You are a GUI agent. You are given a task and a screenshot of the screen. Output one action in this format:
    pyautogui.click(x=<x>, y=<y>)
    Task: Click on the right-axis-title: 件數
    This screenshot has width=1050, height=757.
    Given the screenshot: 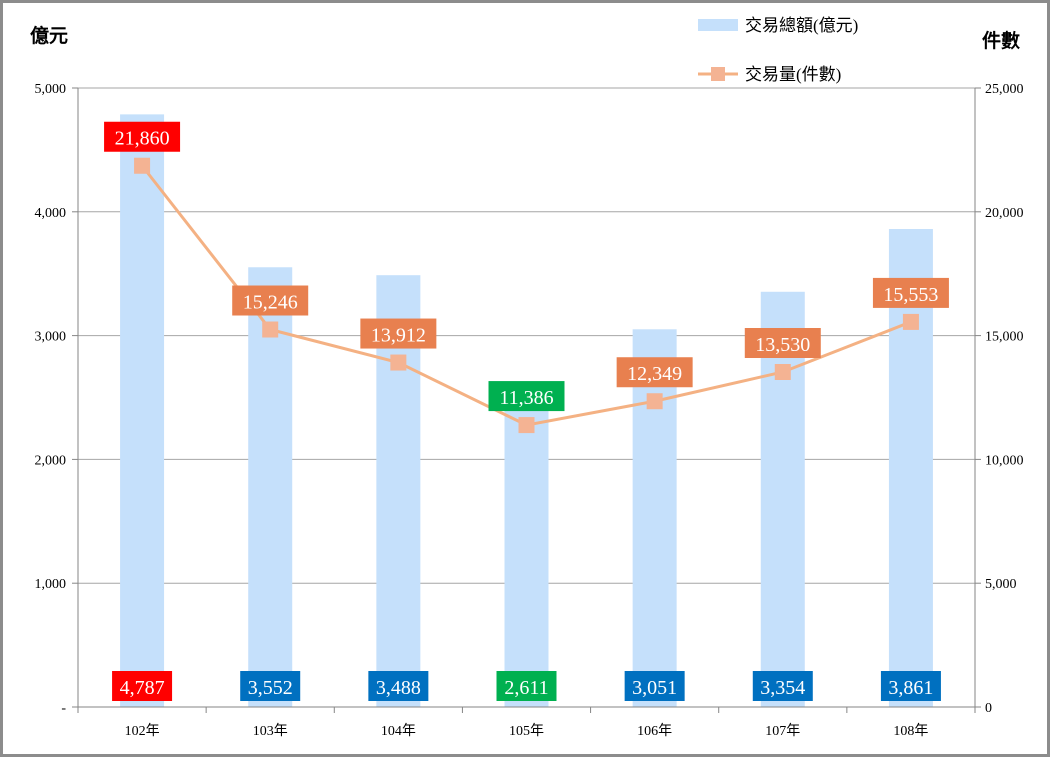 What is the action you would take?
    pyautogui.click(x=1001, y=40)
    